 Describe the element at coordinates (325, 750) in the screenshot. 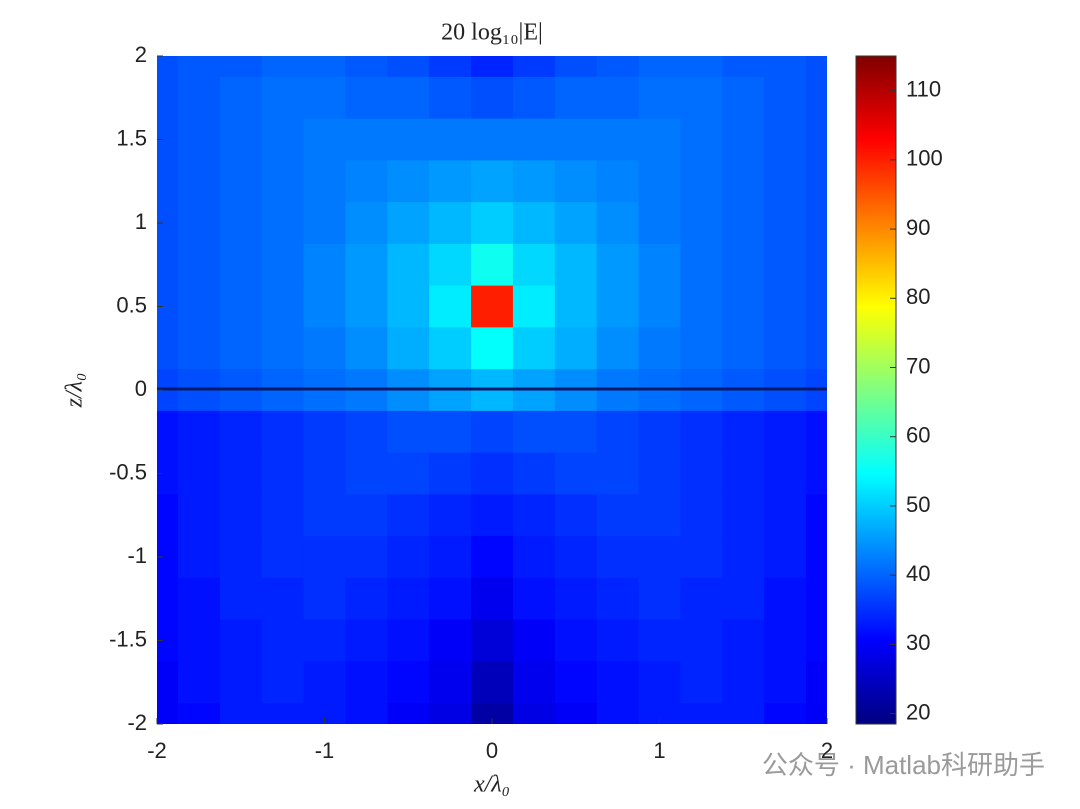

I see `x-tick-label: -1` at that location.